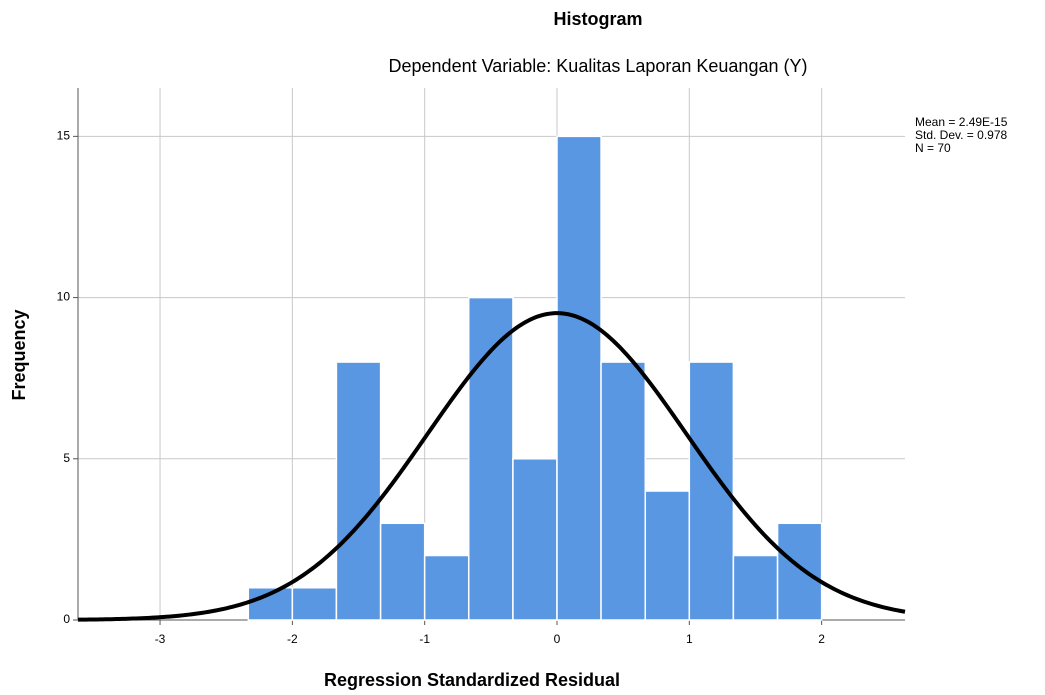 The image size is (1045, 695). What do you see at coordinates (933, 148) in the screenshot?
I see `stat-n: N = 70` at bounding box center [933, 148].